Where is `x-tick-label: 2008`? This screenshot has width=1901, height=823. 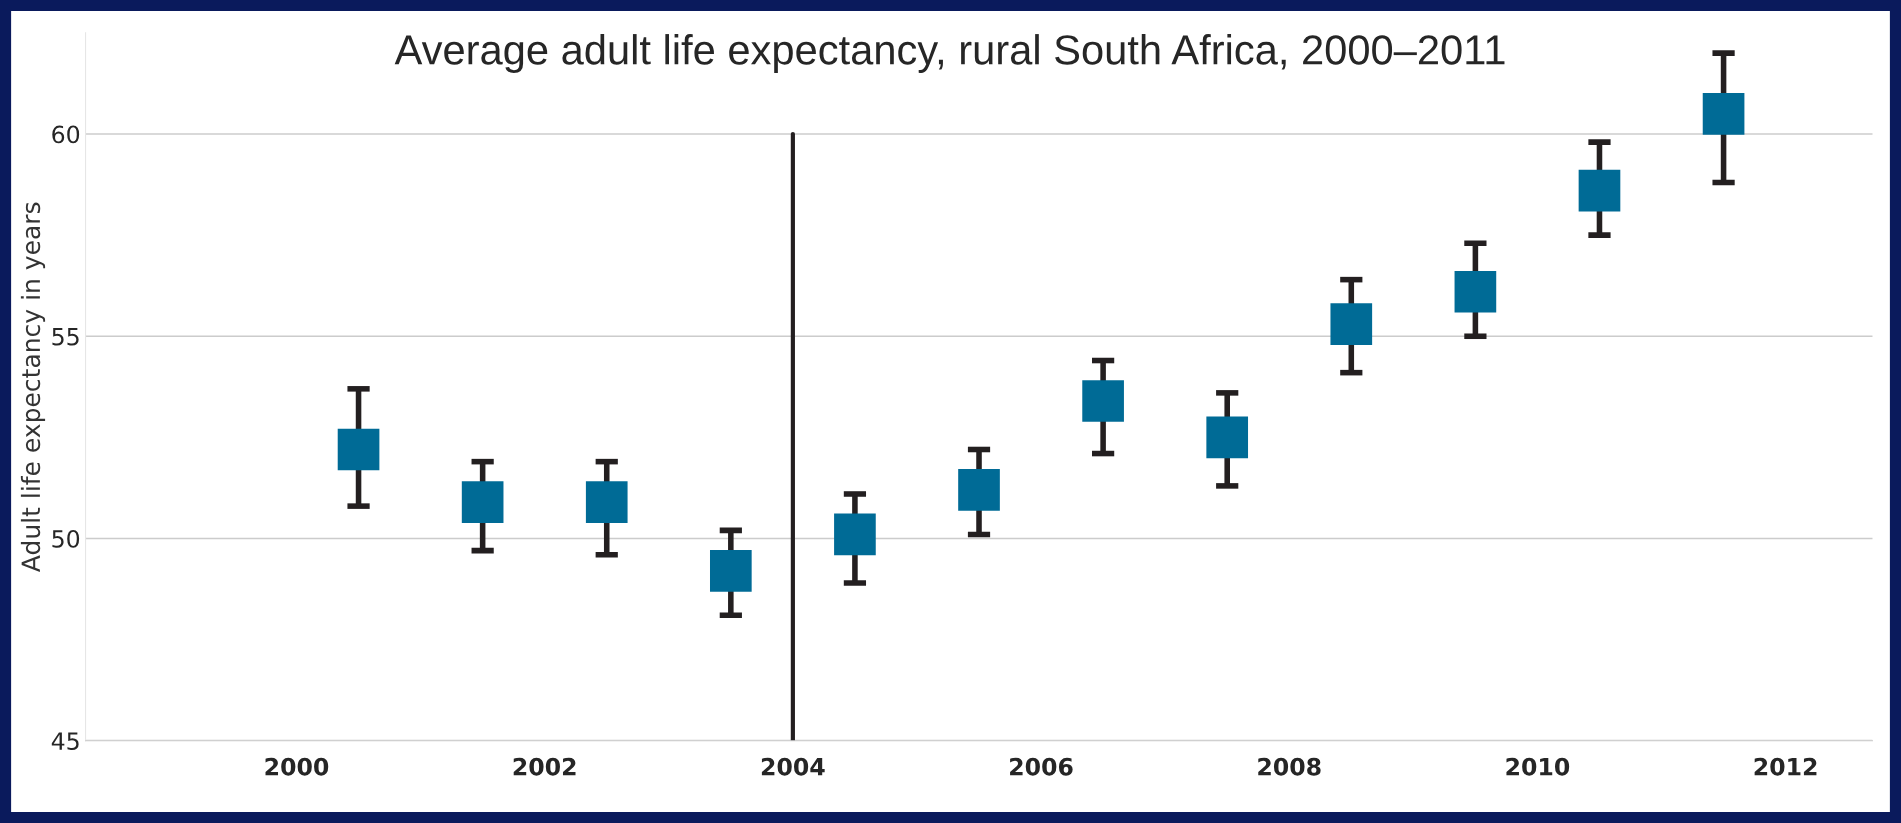
x-tick-label: 2008 is located at coordinates (1289, 766).